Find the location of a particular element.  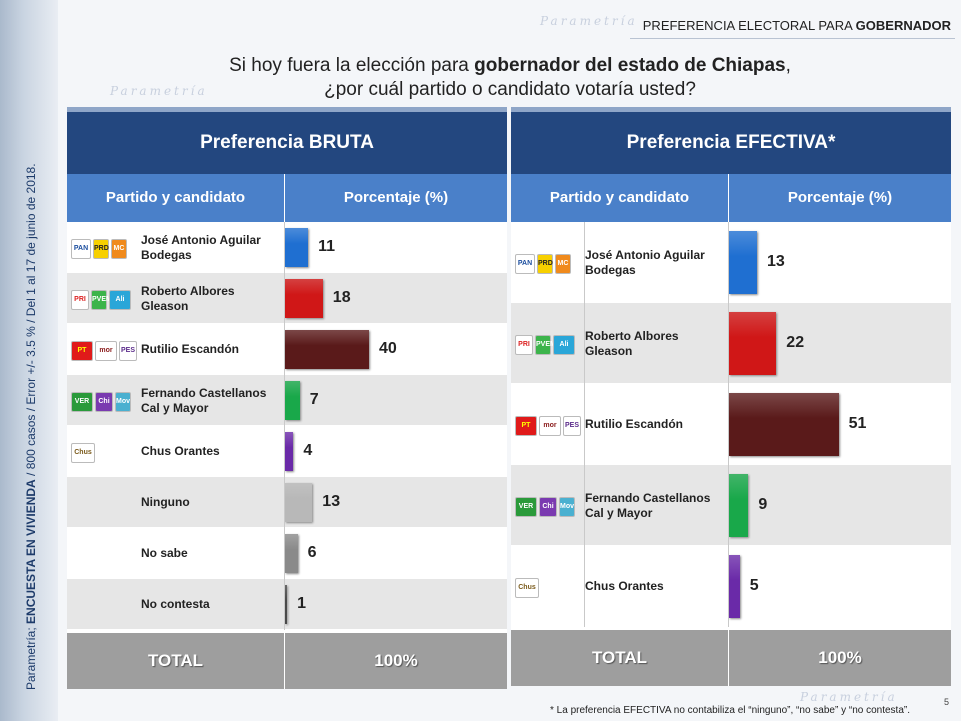

pvem-logo-icon: PVEM is located at coordinates (545, 344).